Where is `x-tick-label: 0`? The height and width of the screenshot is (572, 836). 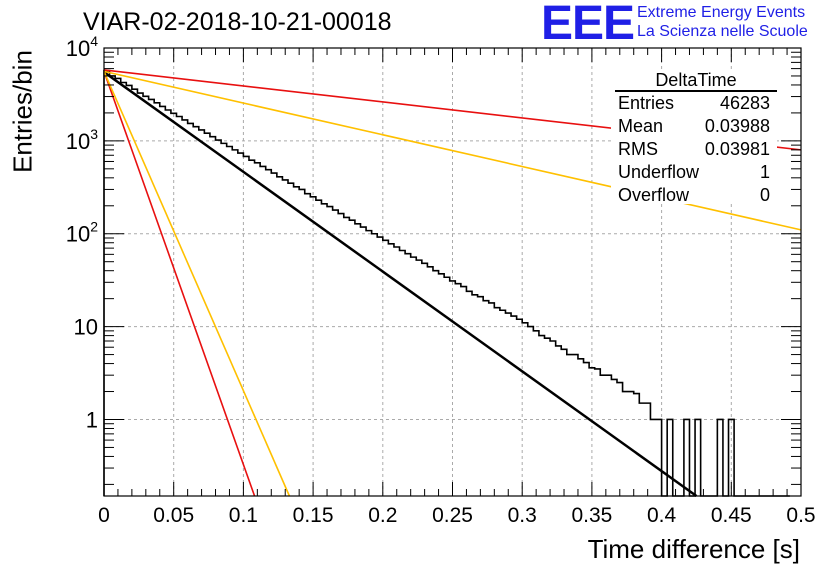 x-tick-label: 0 is located at coordinates (104, 515).